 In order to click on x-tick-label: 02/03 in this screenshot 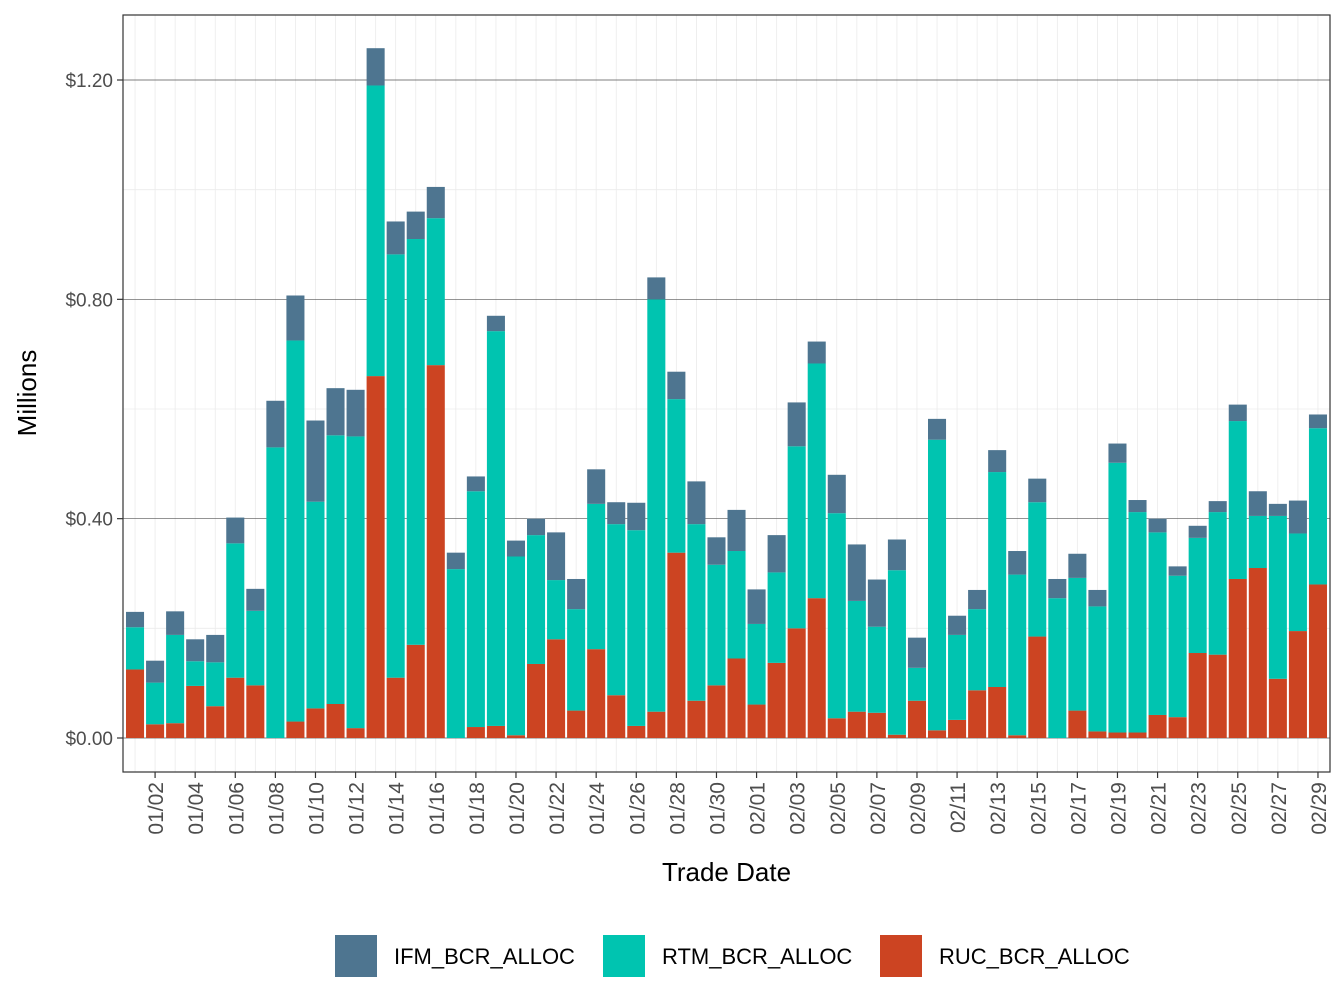, I will do `click(798, 808)`.